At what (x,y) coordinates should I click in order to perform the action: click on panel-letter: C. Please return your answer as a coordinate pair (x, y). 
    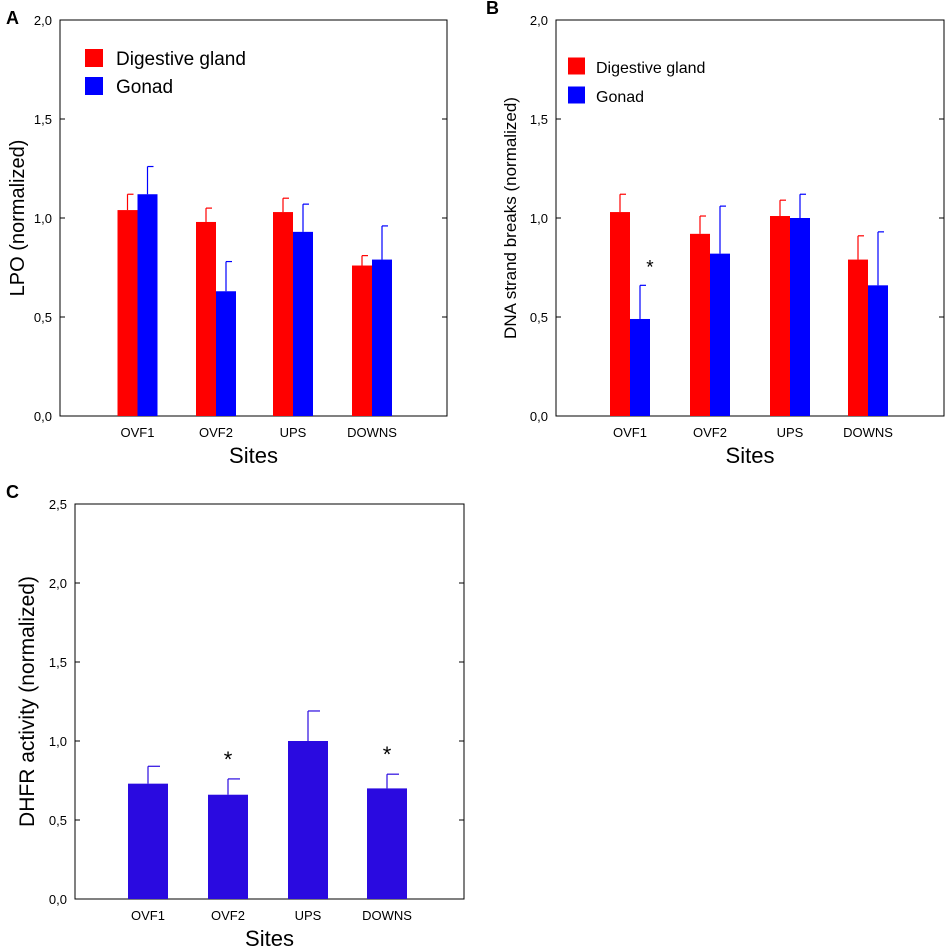
    Looking at the image, I should click on (12, 492).